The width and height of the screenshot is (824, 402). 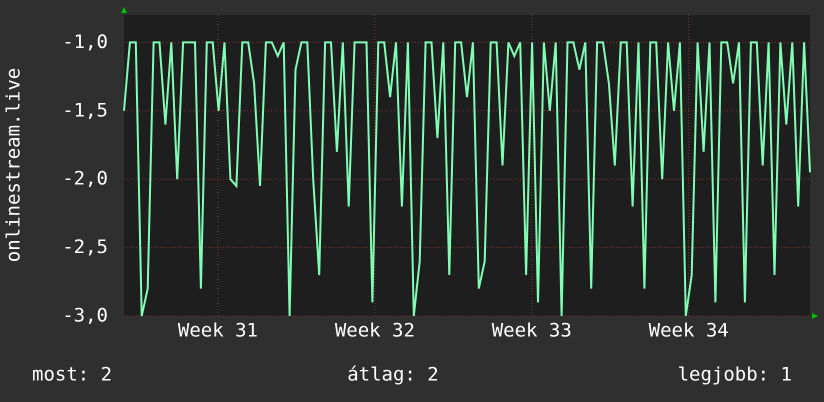 I want to click on x-tick-label: Week 33, so click(x=532, y=331).